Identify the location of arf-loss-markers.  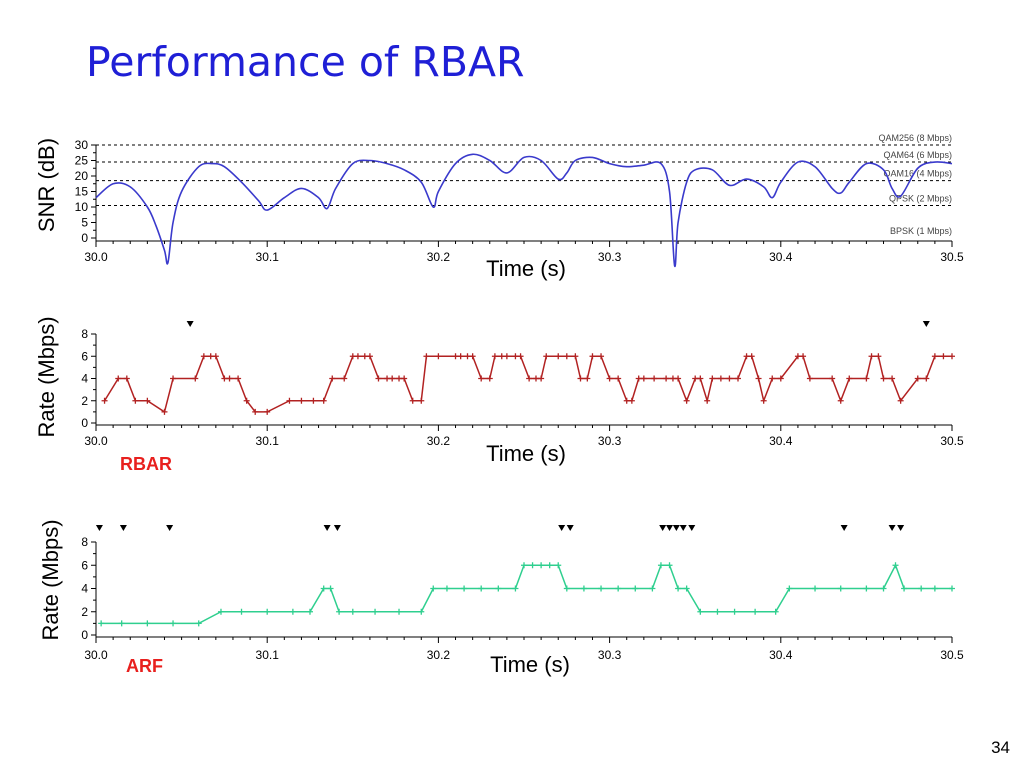
(500, 528).